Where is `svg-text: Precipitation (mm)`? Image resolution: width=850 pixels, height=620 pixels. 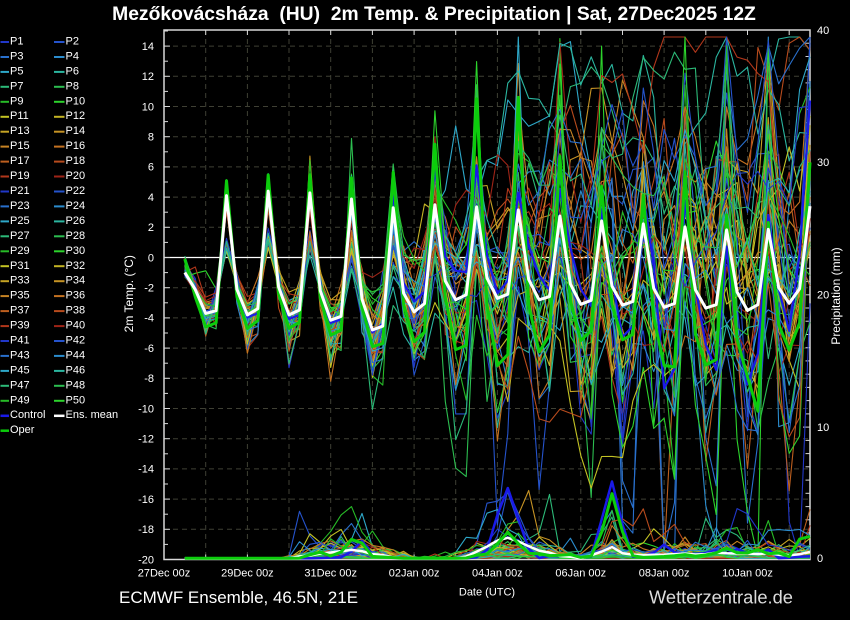 svg-text: Precipitation (mm) is located at coordinates (836, 295).